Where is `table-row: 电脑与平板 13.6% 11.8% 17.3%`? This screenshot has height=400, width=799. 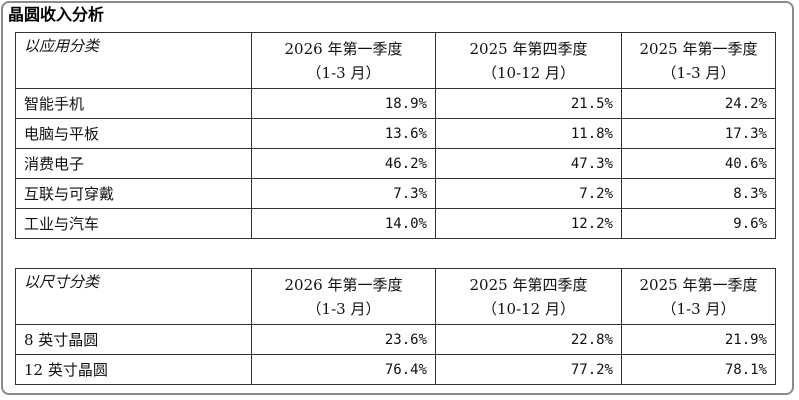 table-row: 电脑与平板 13.6% 11.8% 17.3% is located at coordinates (395, 133).